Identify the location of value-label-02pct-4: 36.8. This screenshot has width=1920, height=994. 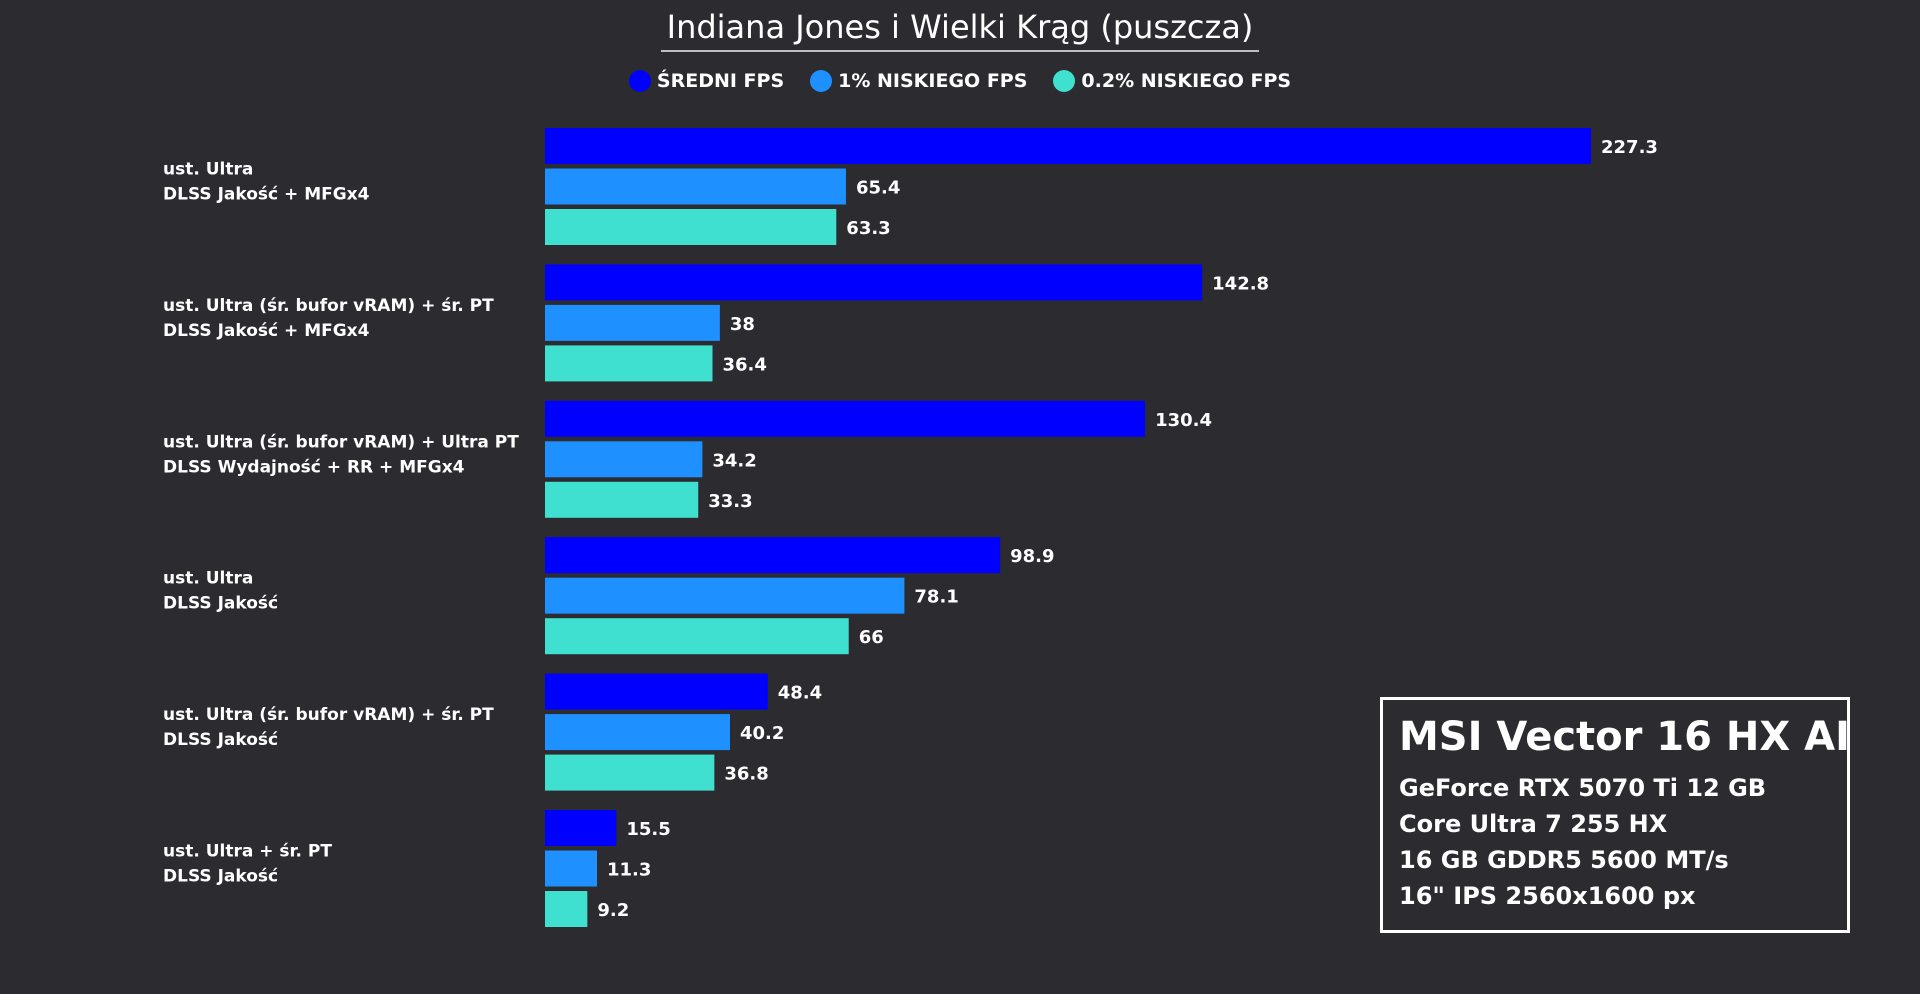
(746, 774).